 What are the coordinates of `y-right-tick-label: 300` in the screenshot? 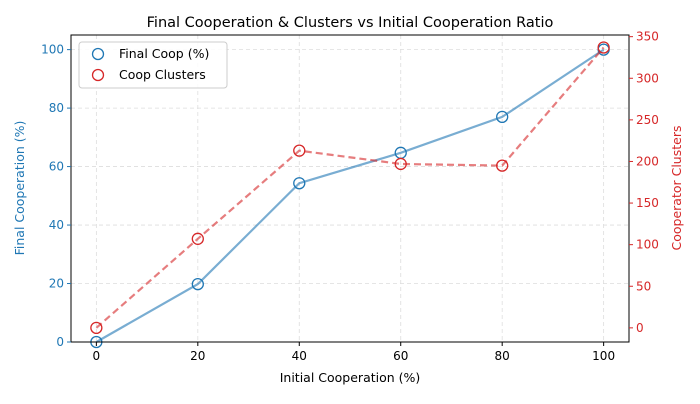 It's located at (647, 78).